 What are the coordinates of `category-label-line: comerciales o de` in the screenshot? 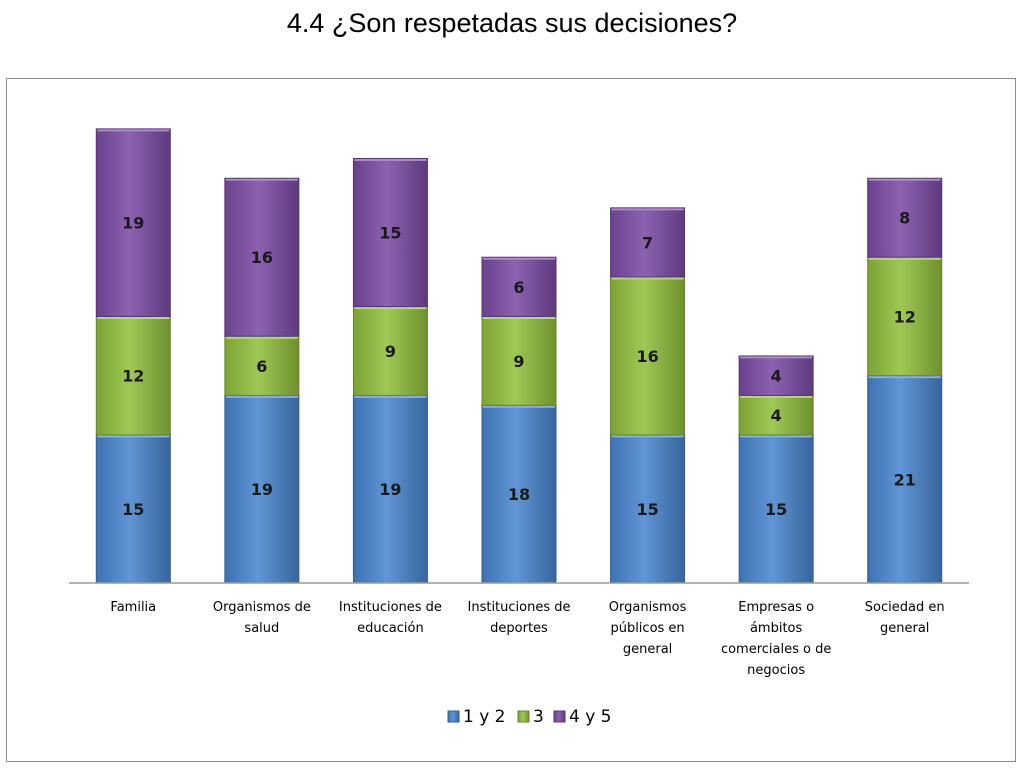 It's located at (776, 649).